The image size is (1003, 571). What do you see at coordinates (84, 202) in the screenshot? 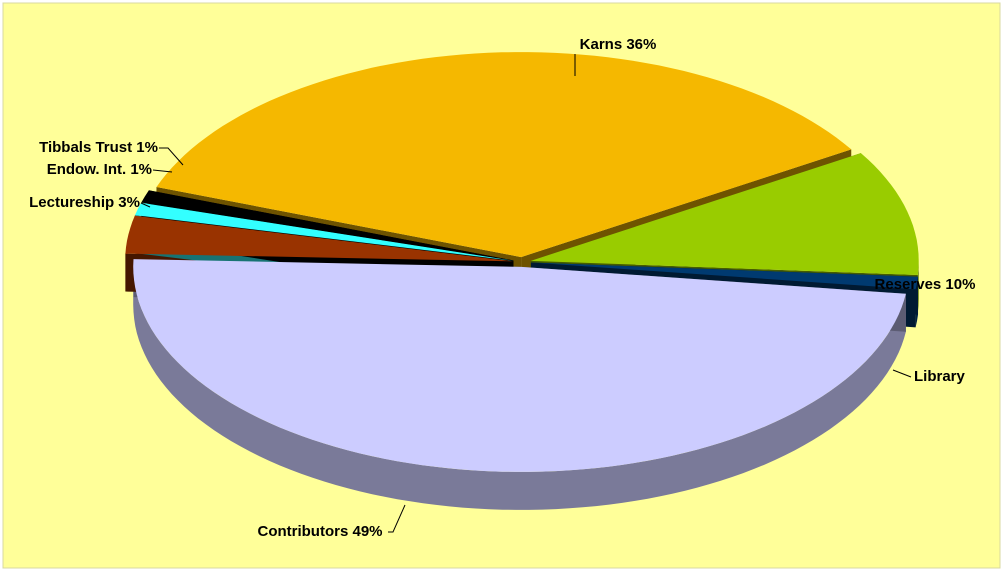
I see `slice-label: Lectureship 3%` at bounding box center [84, 202].